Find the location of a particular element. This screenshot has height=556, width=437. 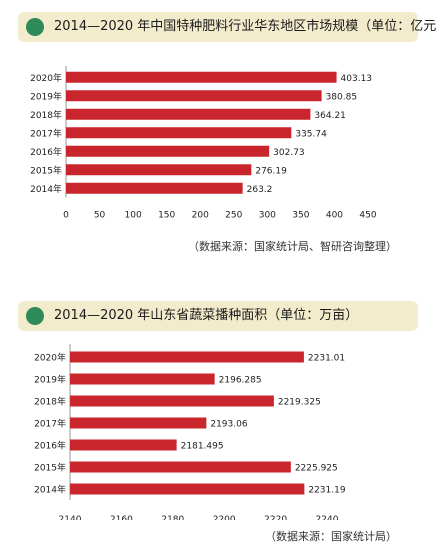

data-label: 380.85 is located at coordinates (342, 97).